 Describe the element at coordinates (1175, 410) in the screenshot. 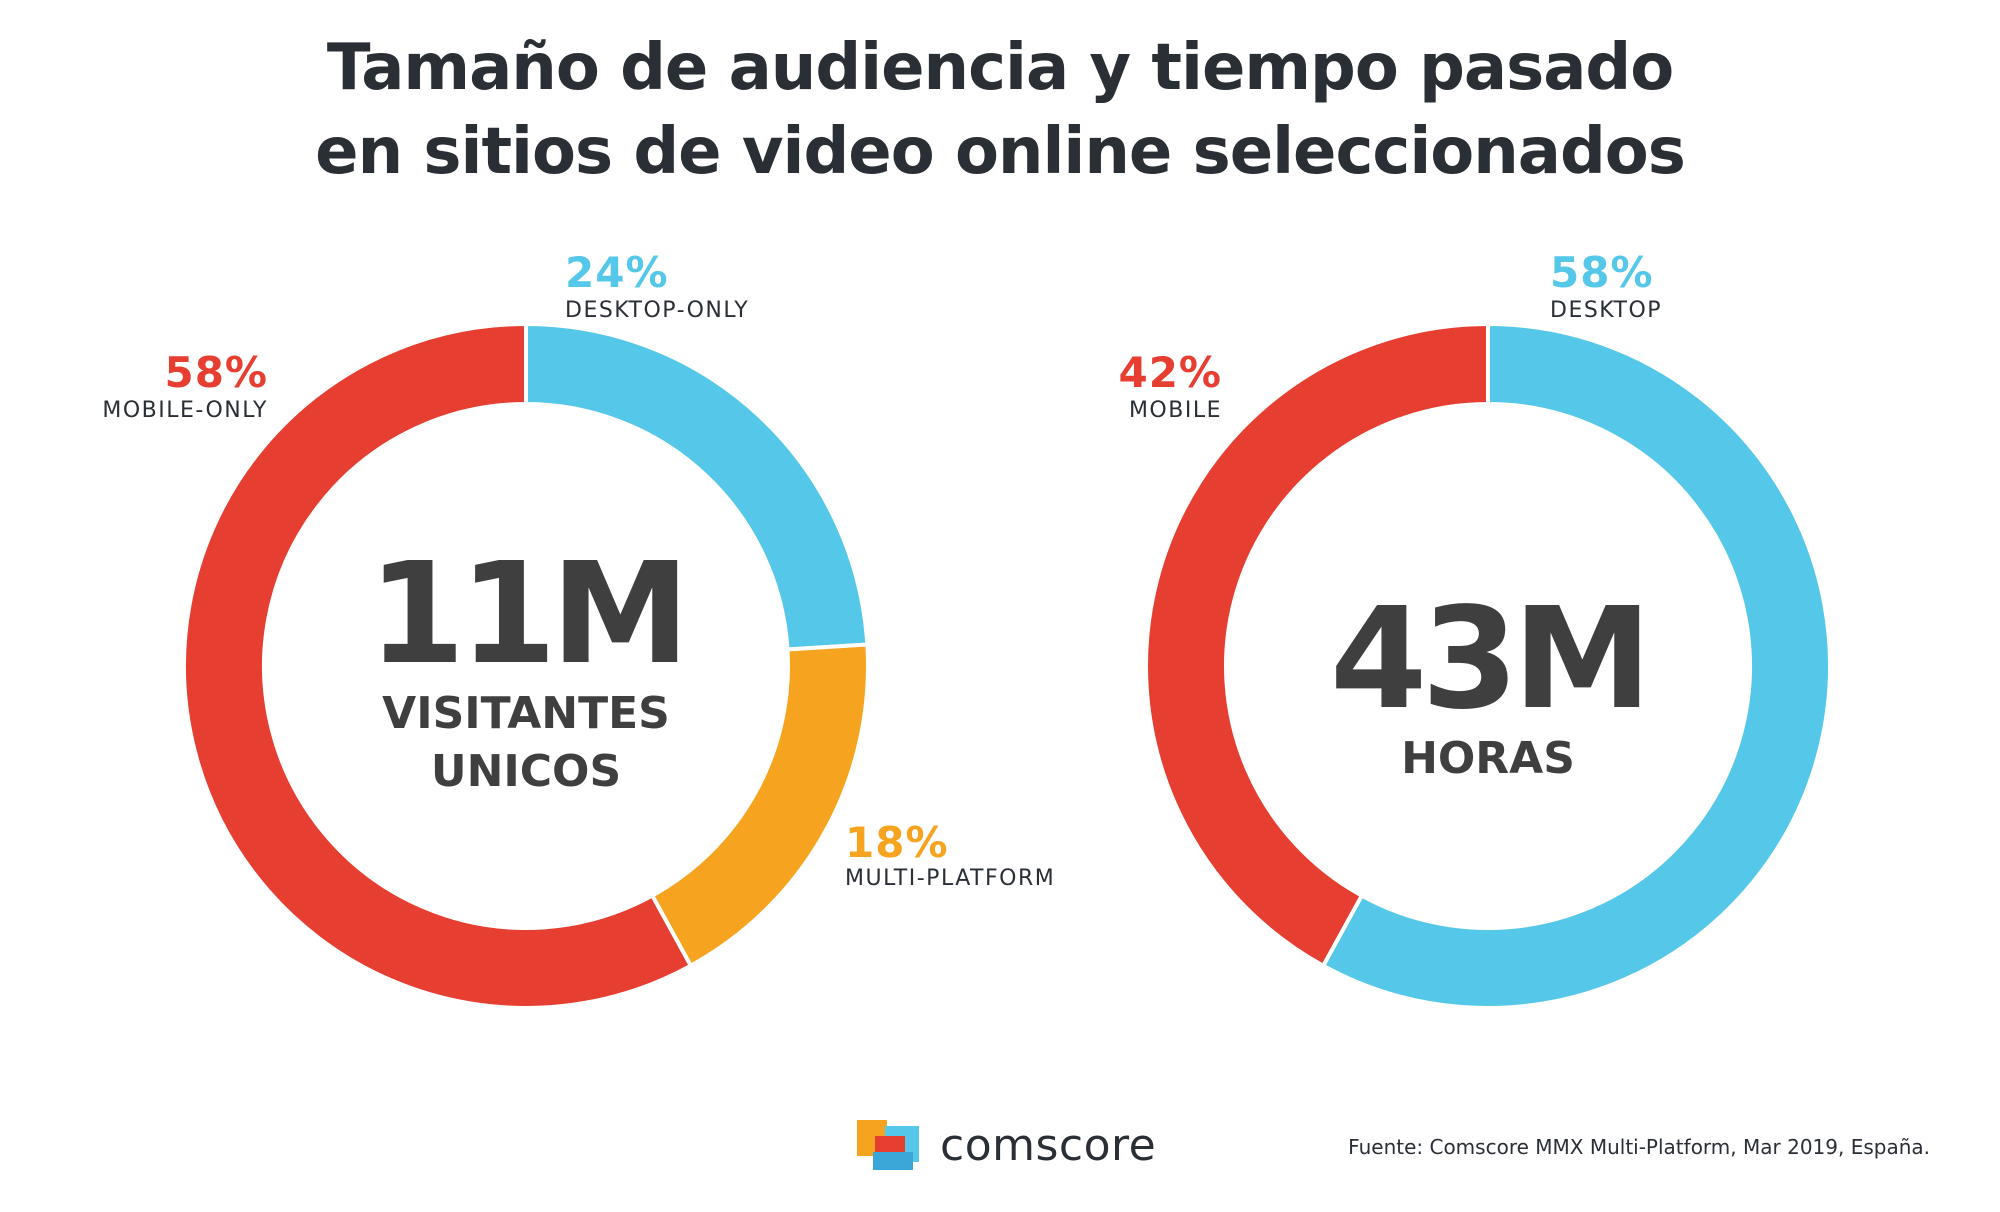

I see `slice-label-mobile: MOBILE` at that location.